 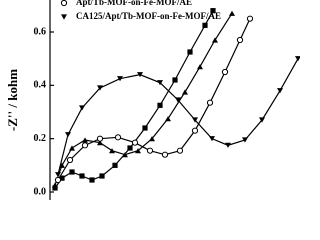 I want to click on y-axis-label: -Z'' / kohm, so click(x=12, y=100).